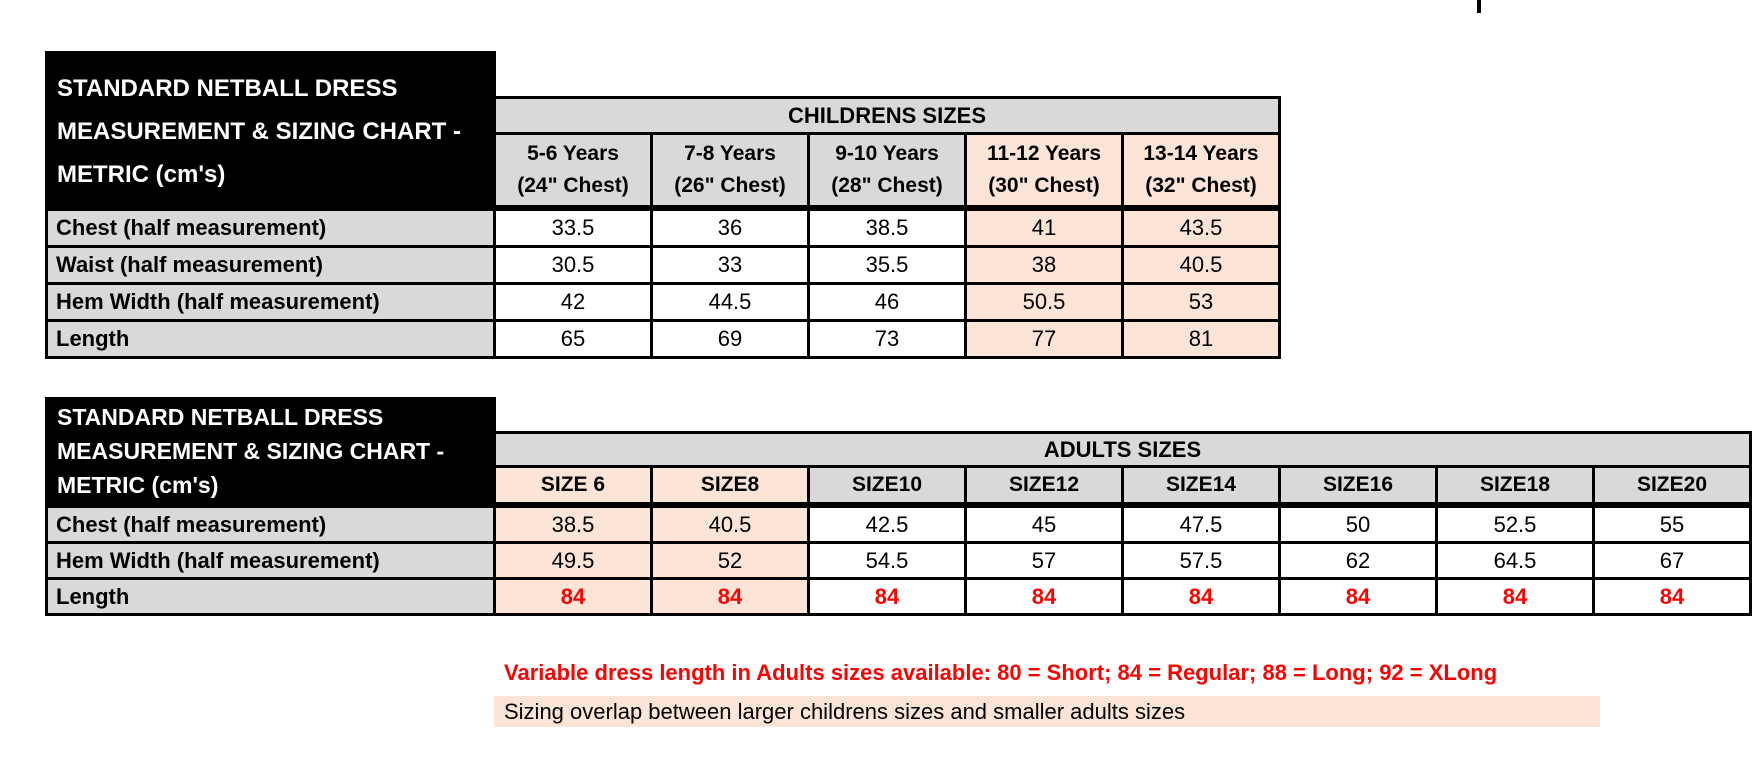 The width and height of the screenshot is (1758, 760). What do you see at coordinates (730, 228) in the screenshot?
I see `value-cell: 36` at bounding box center [730, 228].